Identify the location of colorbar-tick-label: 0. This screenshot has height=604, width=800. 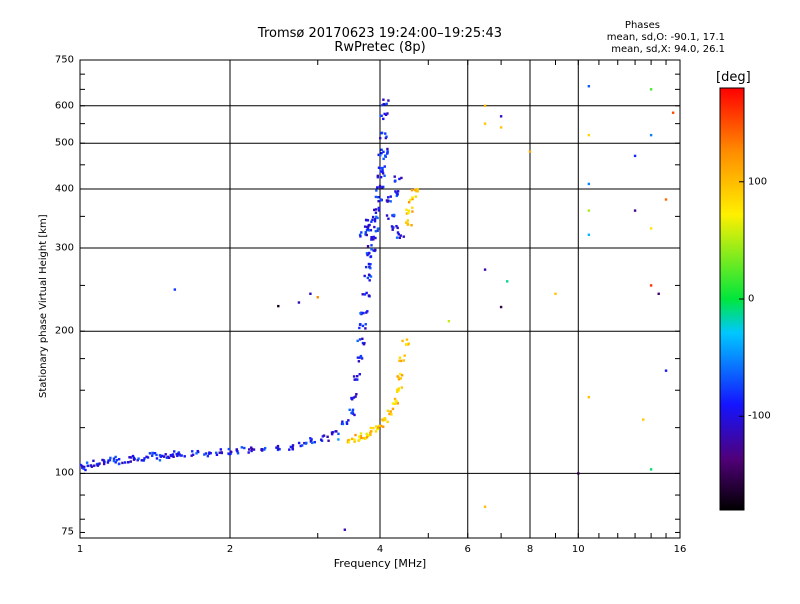
(751, 299).